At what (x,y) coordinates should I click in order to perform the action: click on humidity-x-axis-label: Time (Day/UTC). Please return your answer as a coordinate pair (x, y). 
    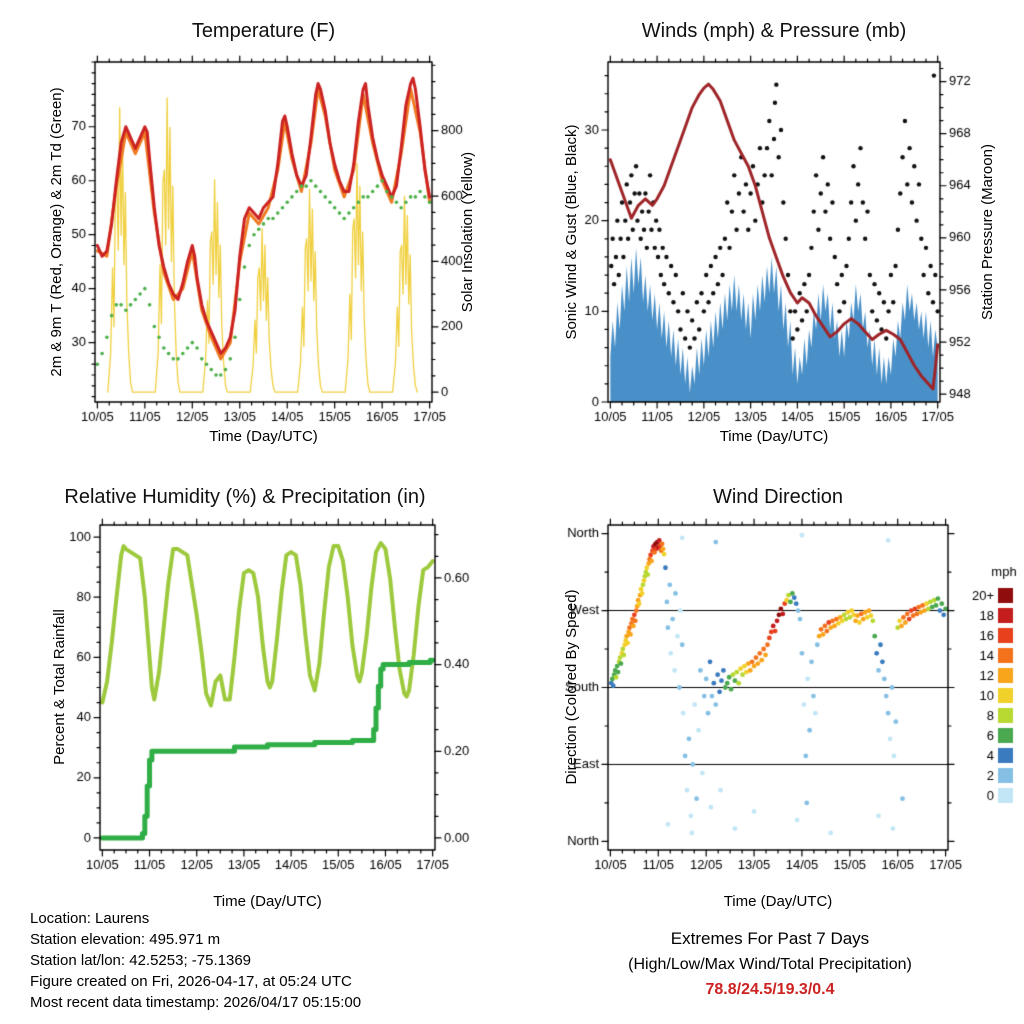
    Looking at the image, I should click on (267, 901).